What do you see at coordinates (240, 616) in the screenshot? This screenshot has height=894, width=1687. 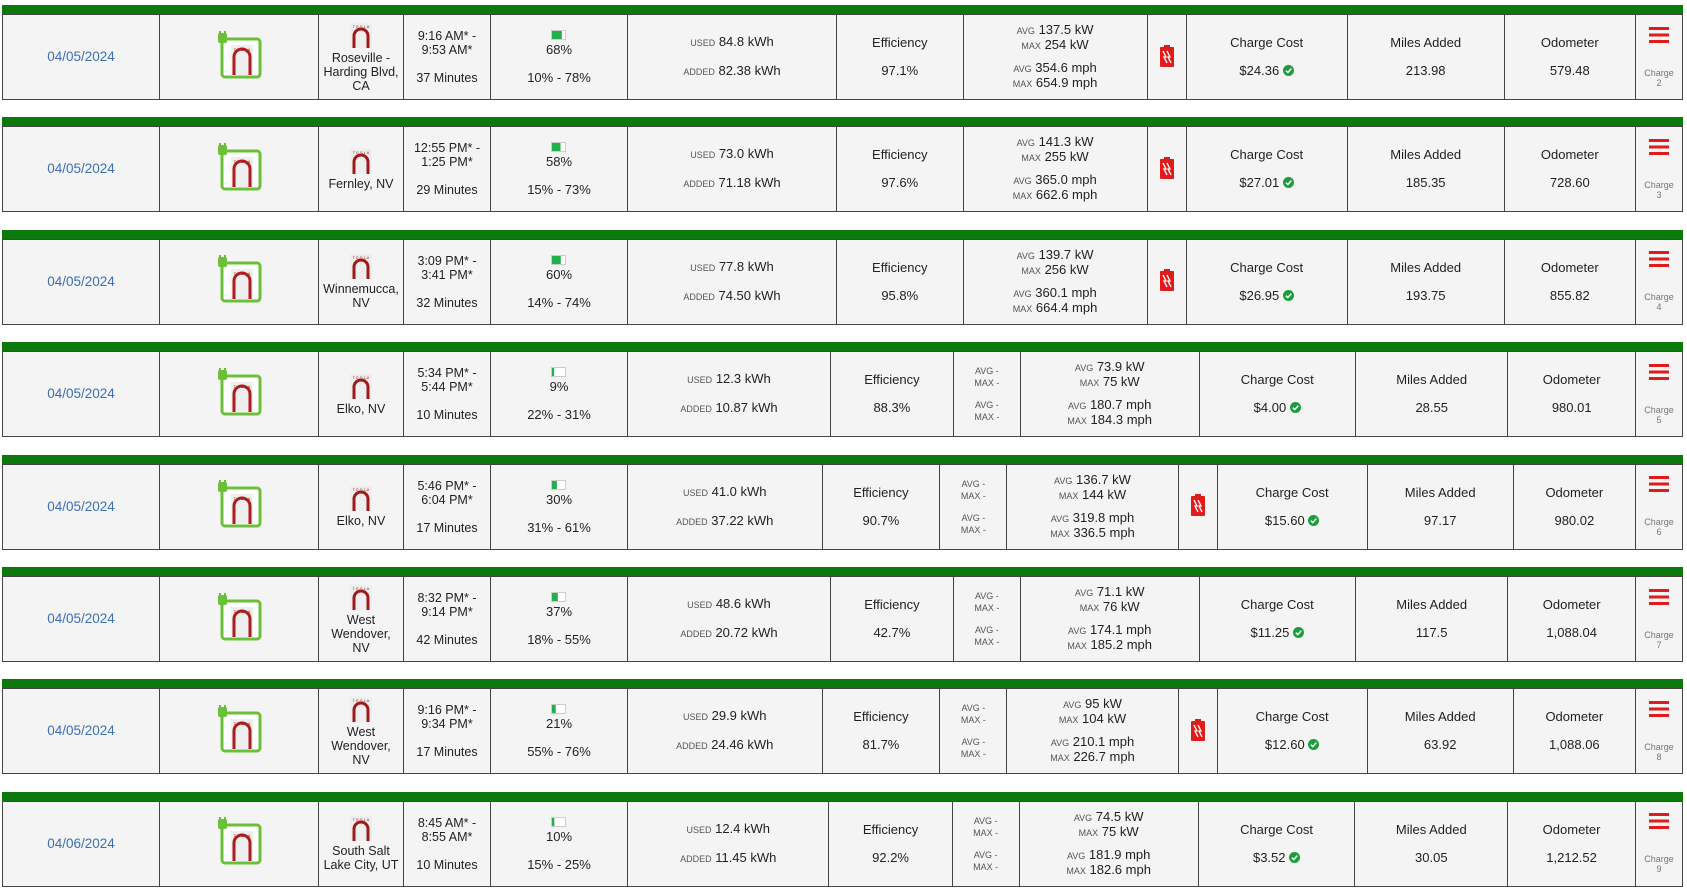 I see `plug-icon: T E S L A` at bounding box center [240, 616].